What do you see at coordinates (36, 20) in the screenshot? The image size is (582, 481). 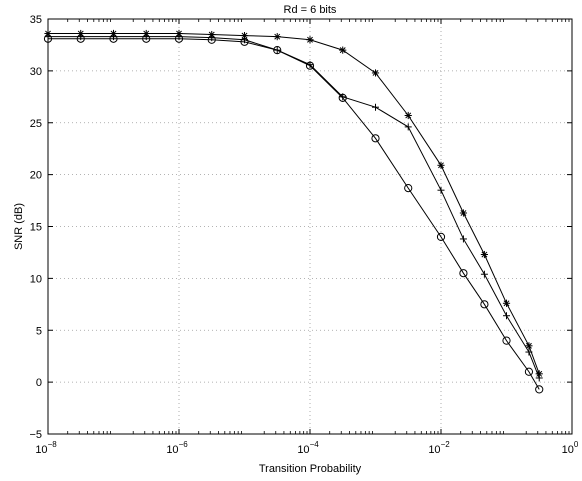 I see `y-tick-label: 35` at bounding box center [36, 20].